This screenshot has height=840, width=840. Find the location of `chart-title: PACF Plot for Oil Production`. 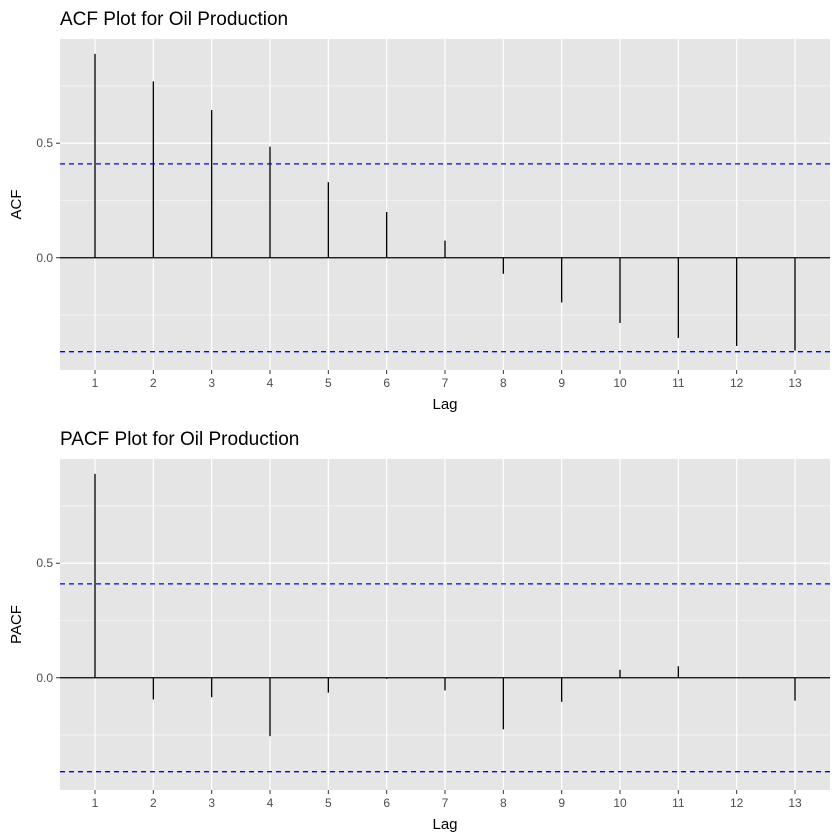

chart-title: PACF Plot for Oil Production is located at coordinates (179, 439).